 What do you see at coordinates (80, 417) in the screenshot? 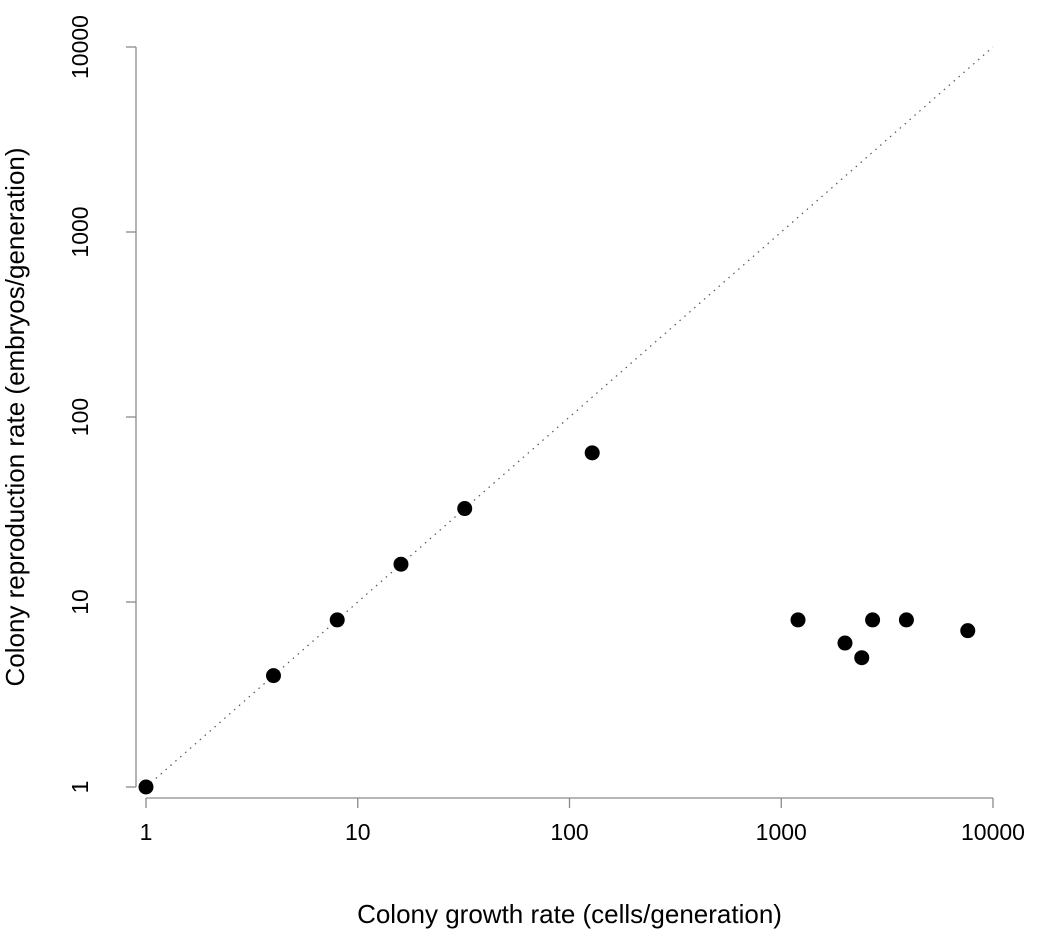
I see `y-tick-label: 100` at bounding box center [80, 417].